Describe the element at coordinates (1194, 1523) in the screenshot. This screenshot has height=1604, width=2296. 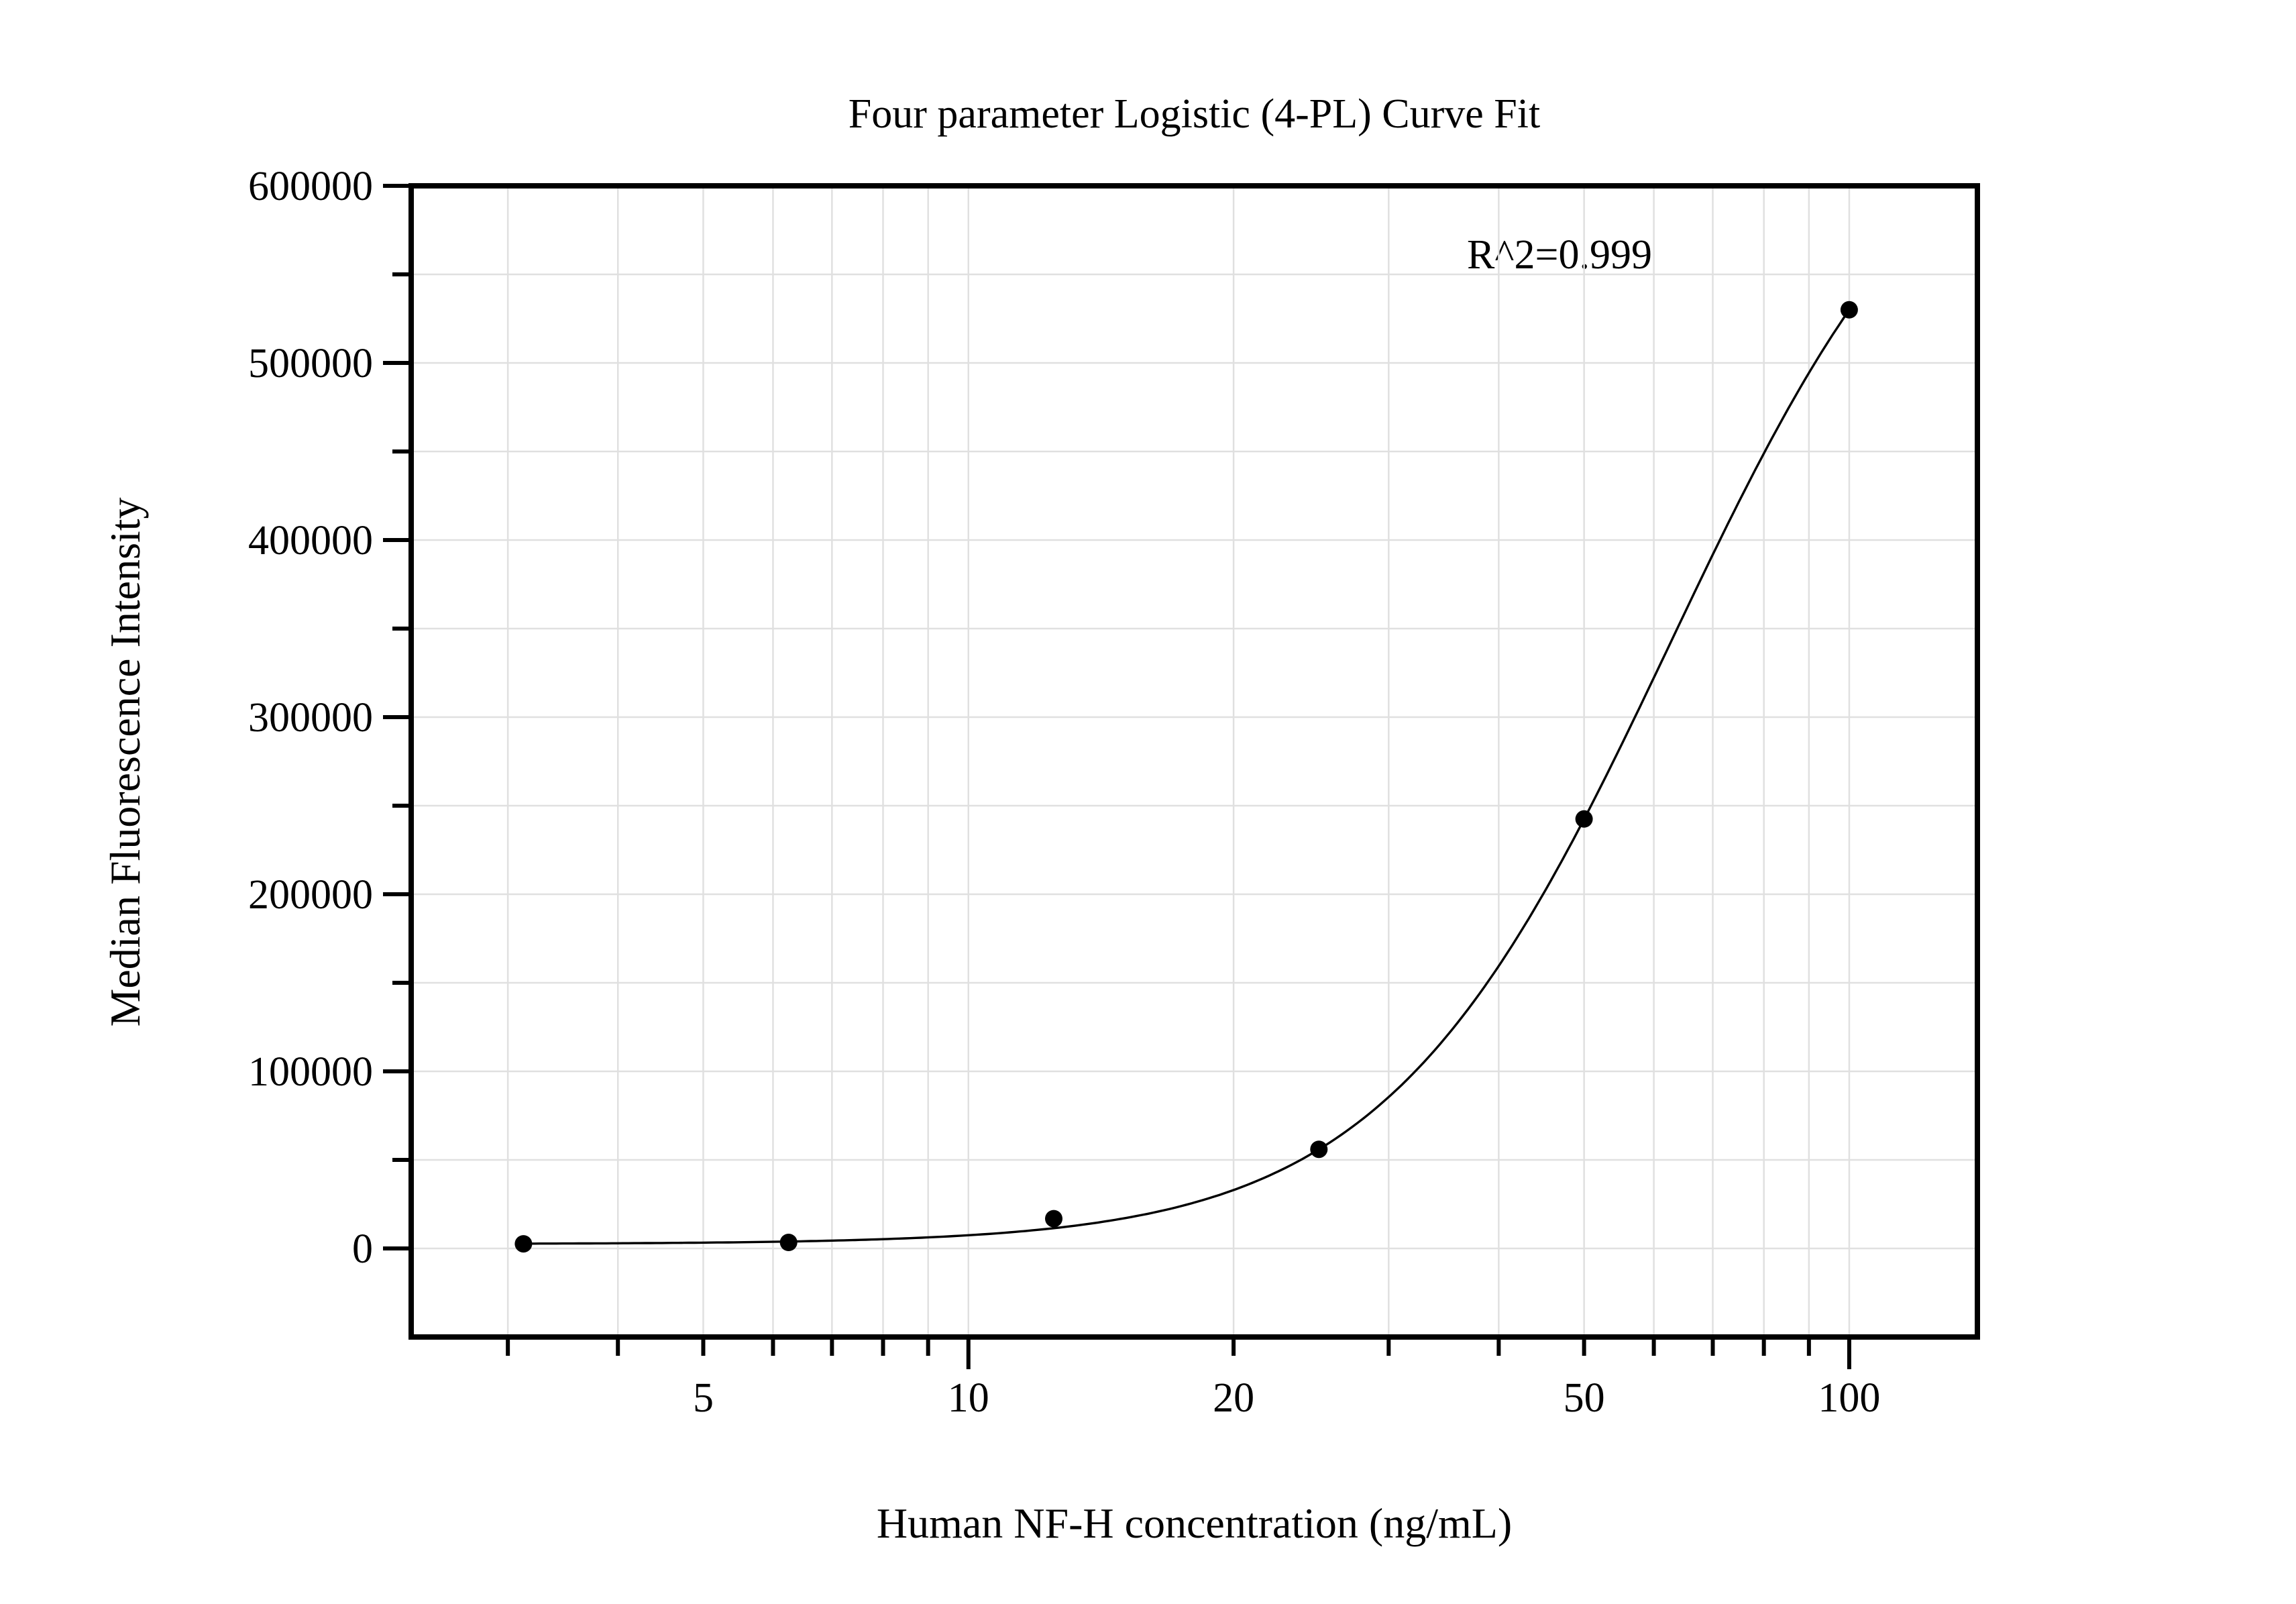
I see `x-axis-label: Human NF-H concentration (ng/mL)` at that location.